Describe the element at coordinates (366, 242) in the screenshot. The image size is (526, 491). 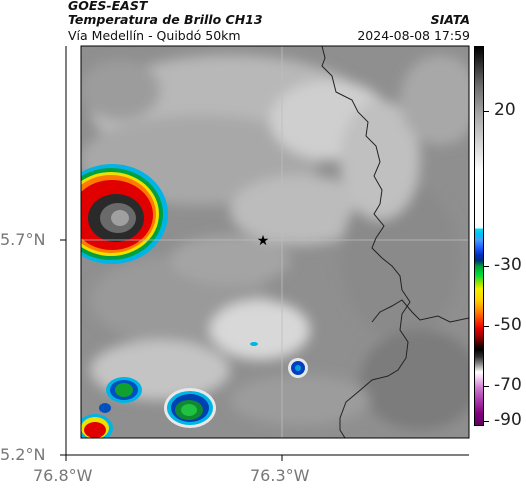
I see `department-border` at that location.